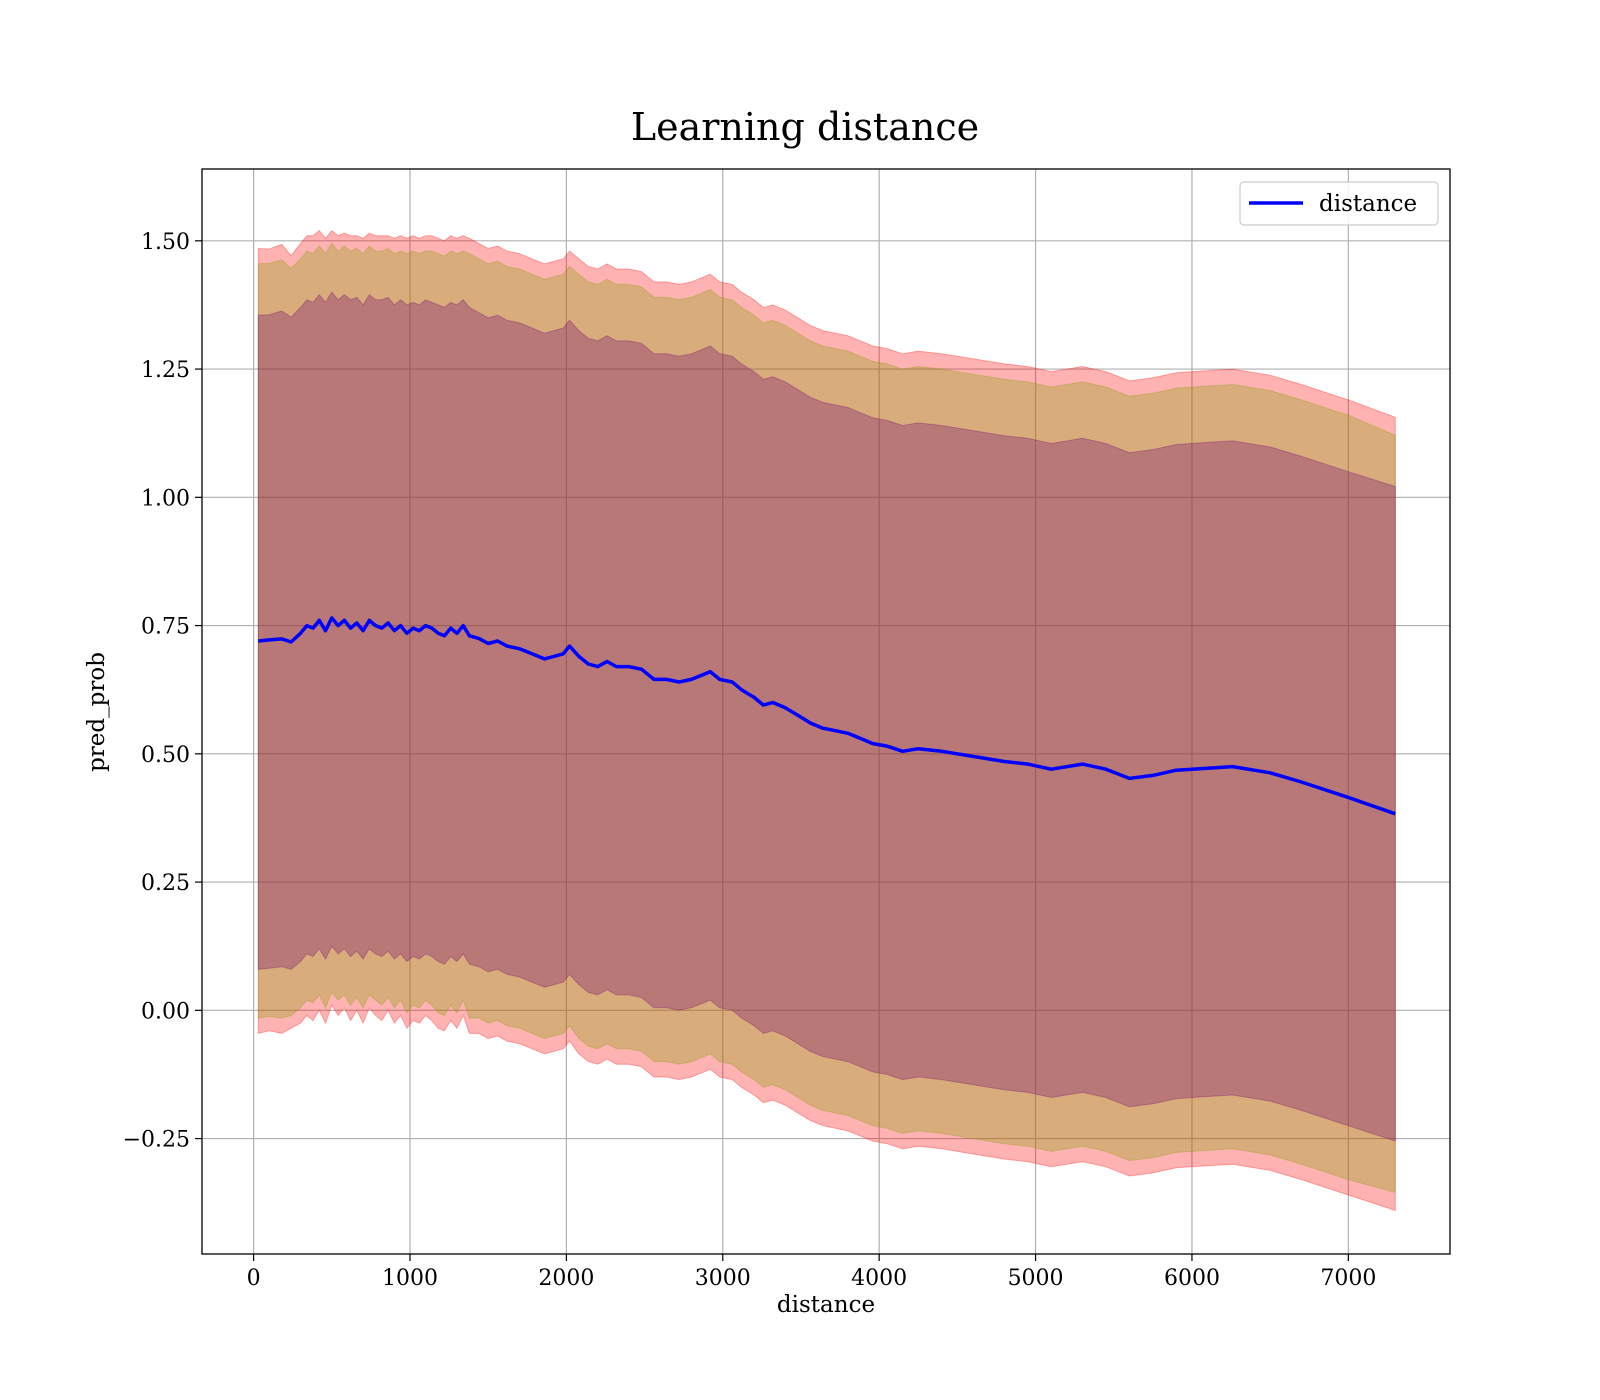 The width and height of the screenshot is (1600, 1400). Describe the element at coordinates (165, 1011) in the screenshot. I see `y-tick-label: 0.00` at that location.